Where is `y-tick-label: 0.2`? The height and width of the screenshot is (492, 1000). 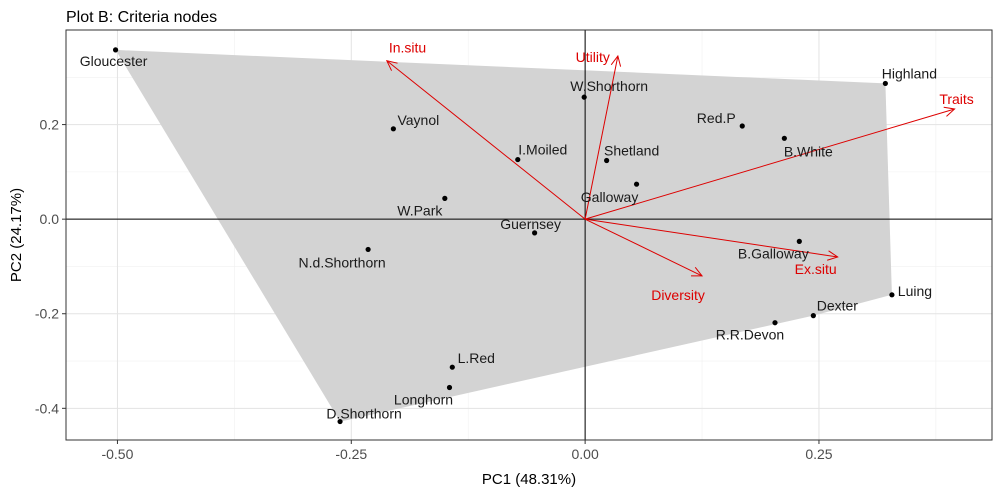 y-tick-label: 0.2 is located at coordinates (50, 125).